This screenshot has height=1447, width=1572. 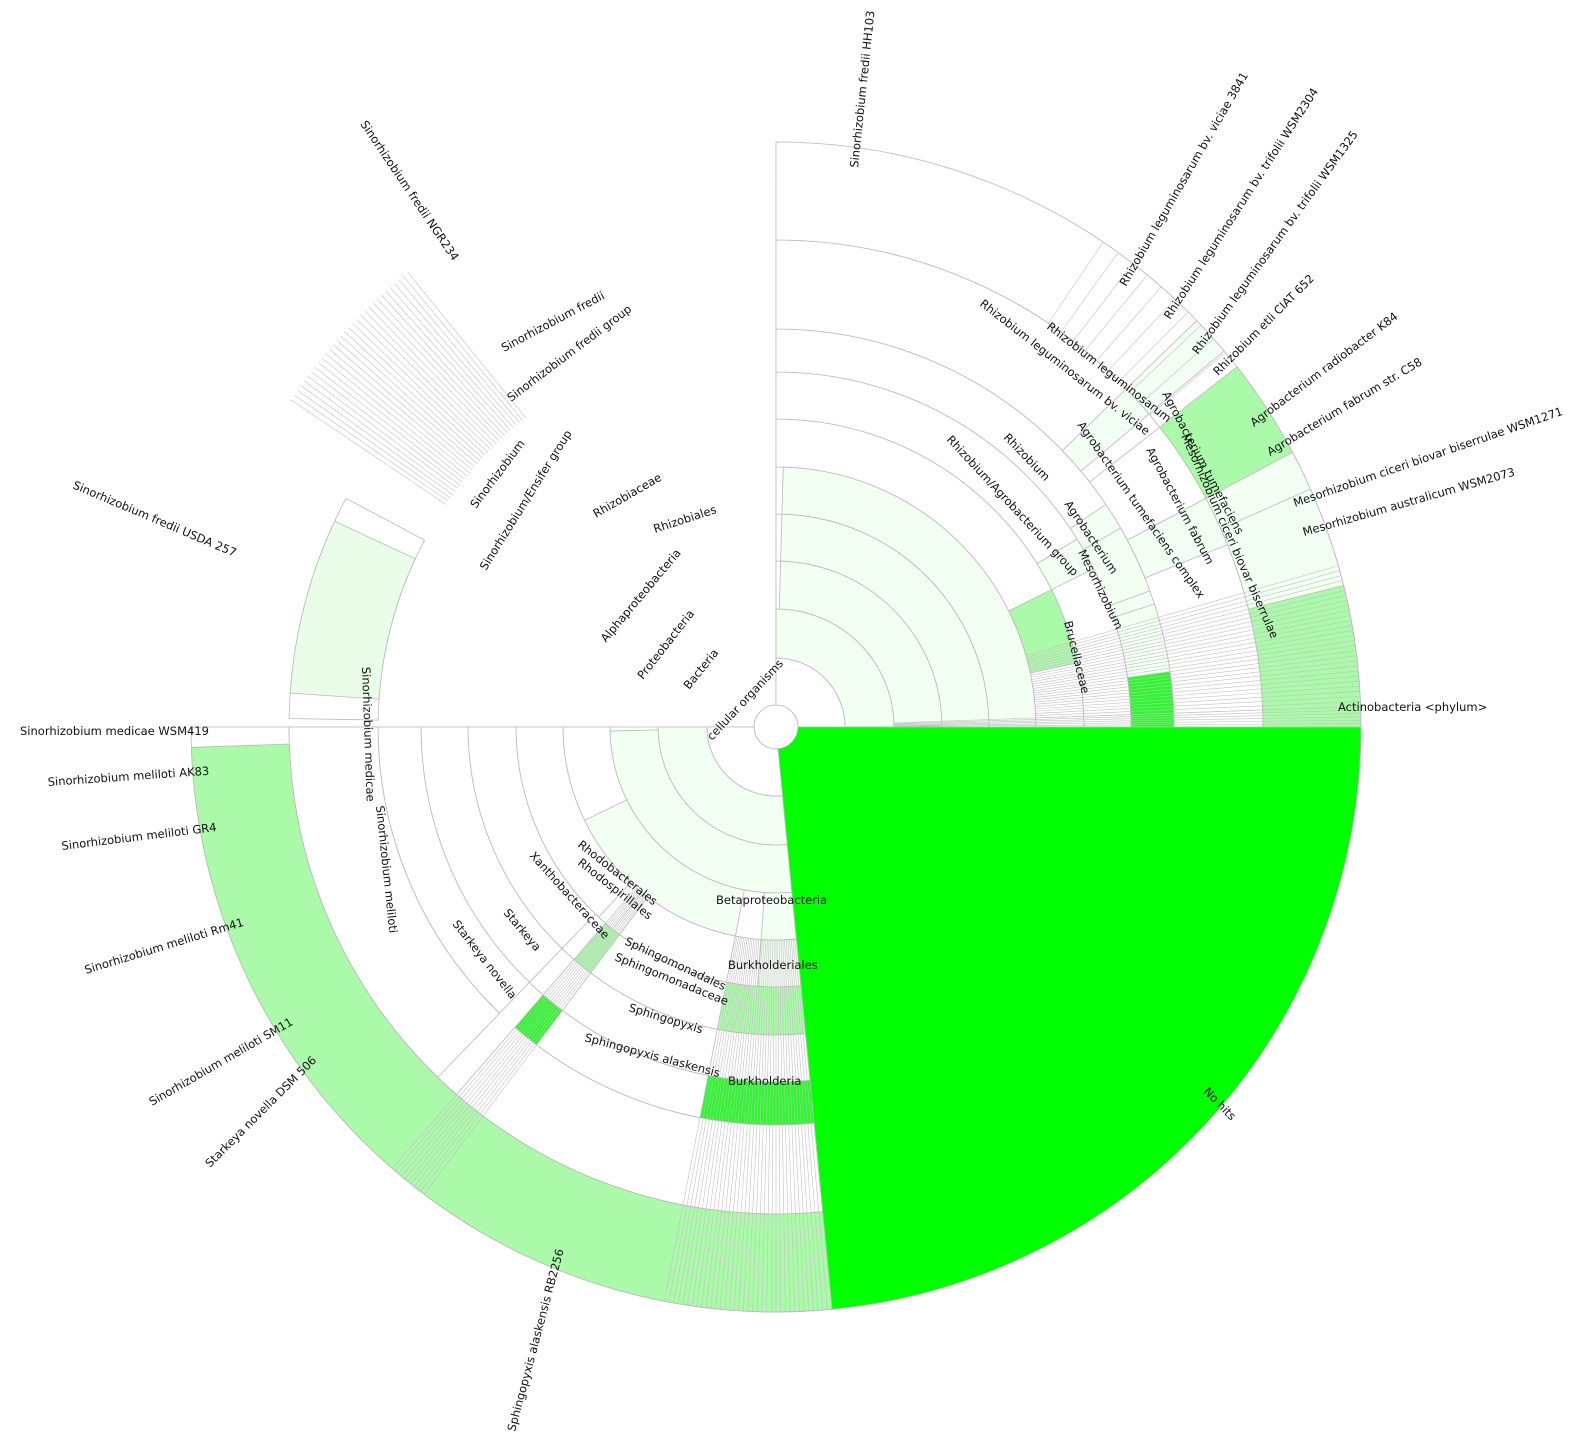 What do you see at coordinates (535, 1340) in the screenshot?
I see `label-sphingopyxis-alaskensis-rb2256: Sphingopyxis alaskensis RB2256` at bounding box center [535, 1340].